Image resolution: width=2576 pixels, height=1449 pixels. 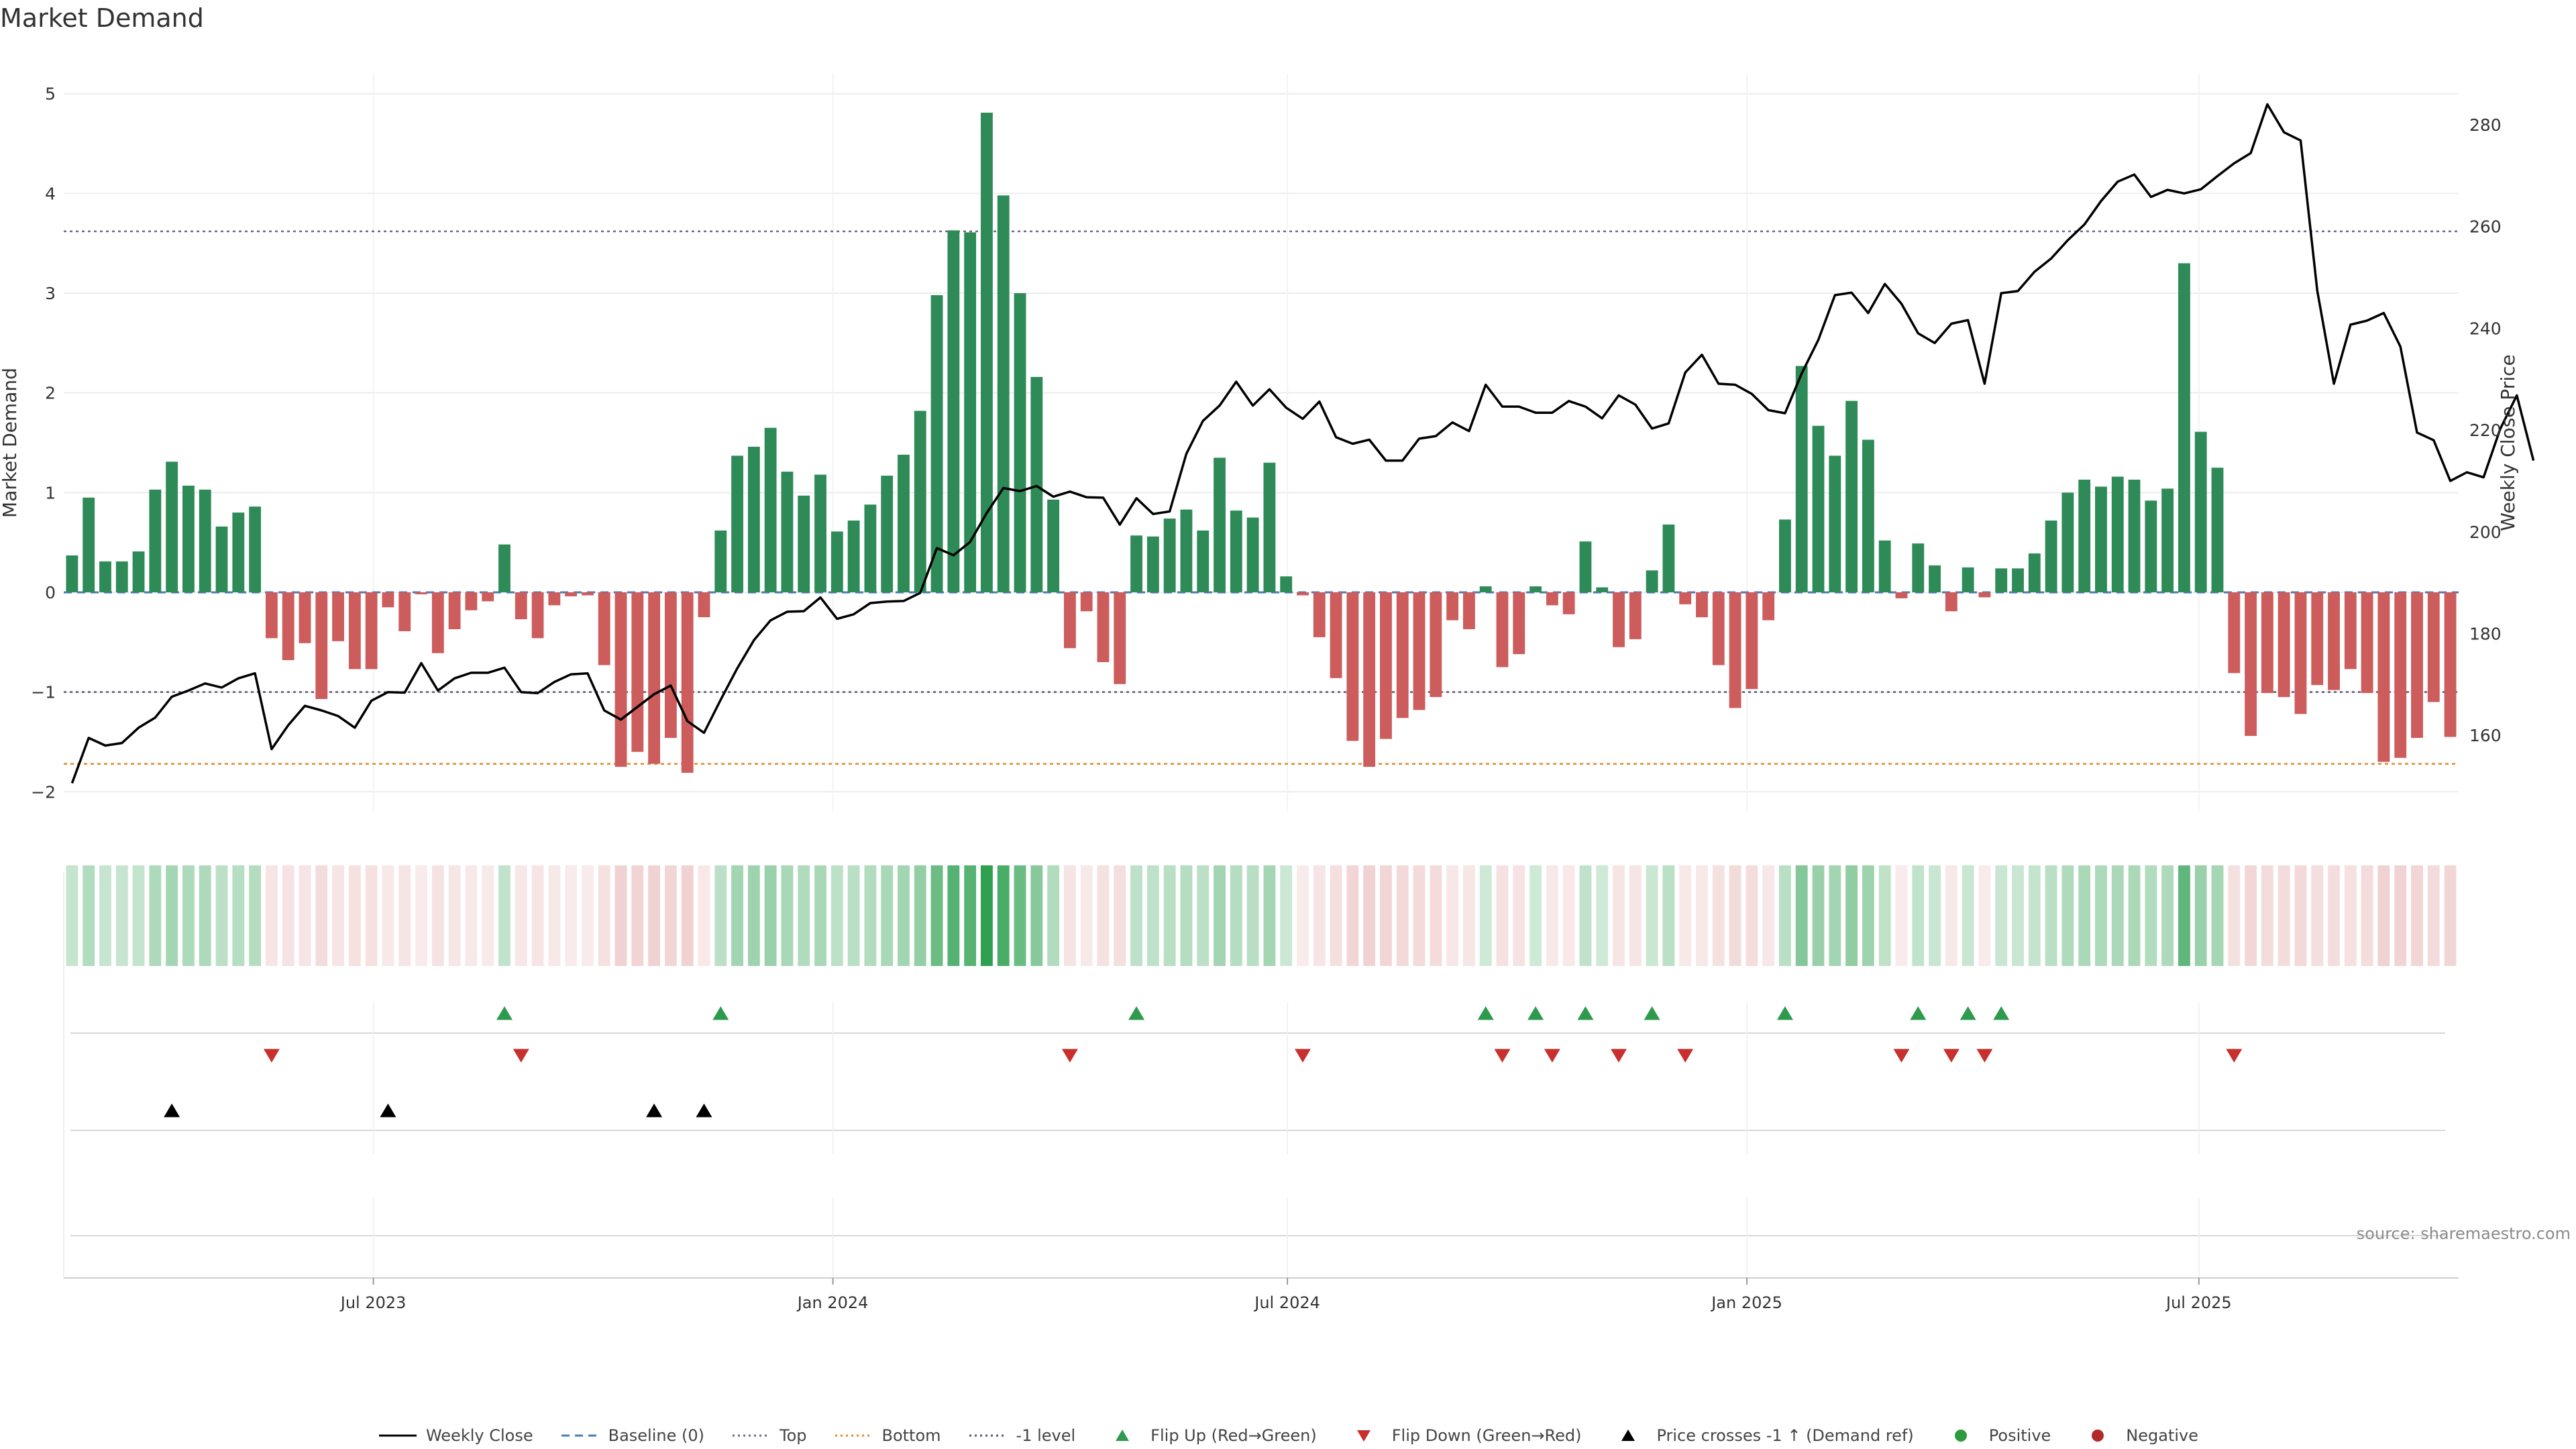 I want to click on left-tick-label: −2, so click(x=43, y=792).